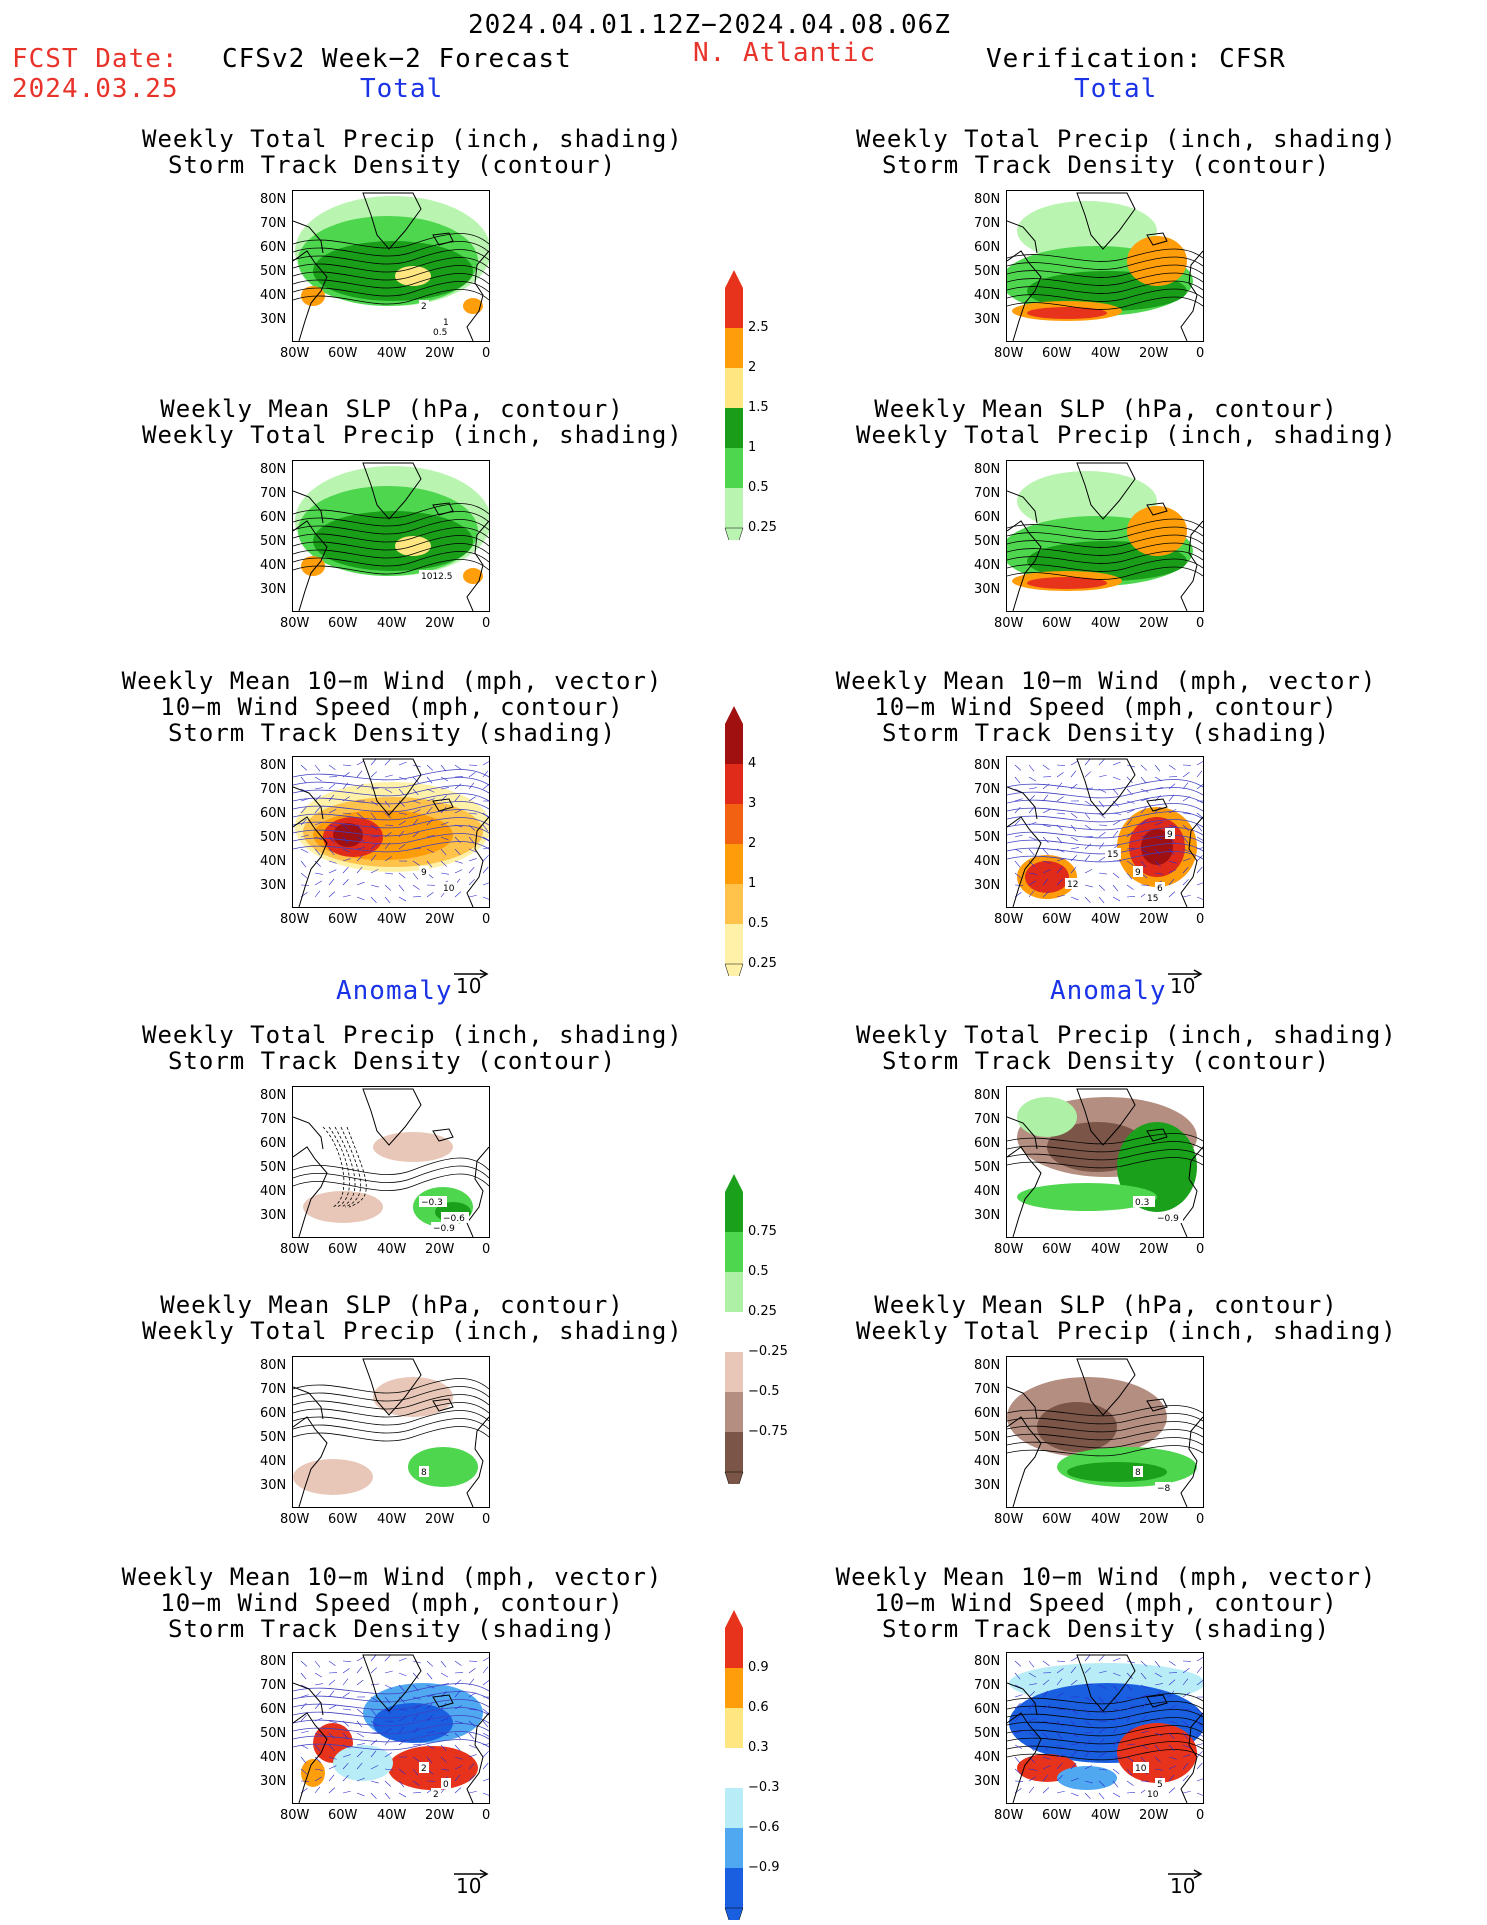 This screenshot has height=1925, width=1487. I want to click on svg-text: 2, so click(424, 1769).